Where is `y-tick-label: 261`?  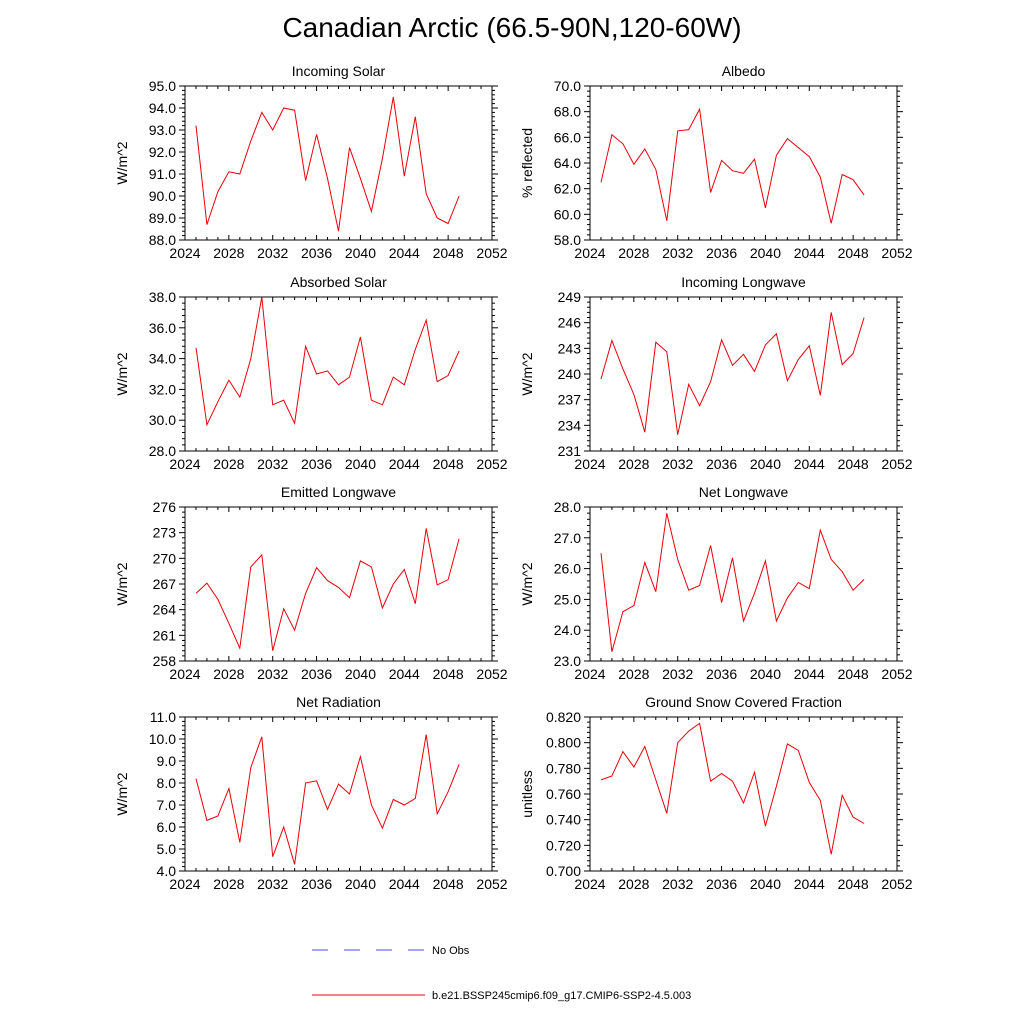
y-tick-label: 261 is located at coordinates (165, 635).